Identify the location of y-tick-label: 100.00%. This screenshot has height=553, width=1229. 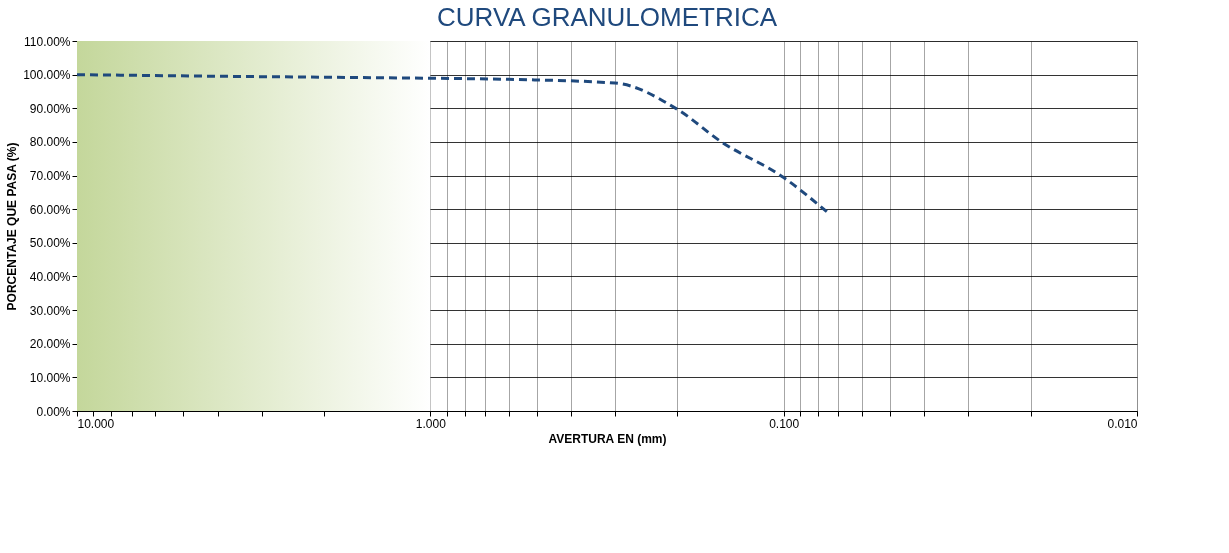
(47, 75).